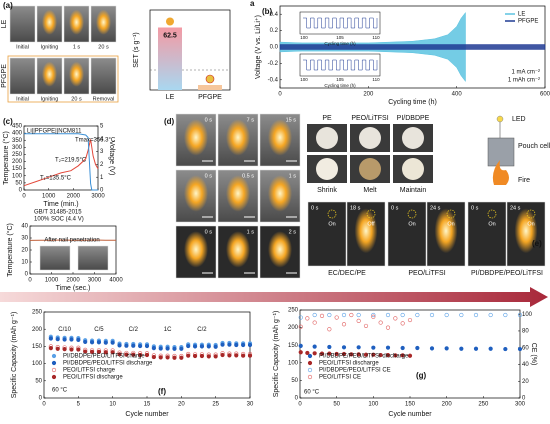  What do you see at coordinates (103, 47) in the screenshot?
I see `photo-caption: 20 s` at bounding box center [103, 47].